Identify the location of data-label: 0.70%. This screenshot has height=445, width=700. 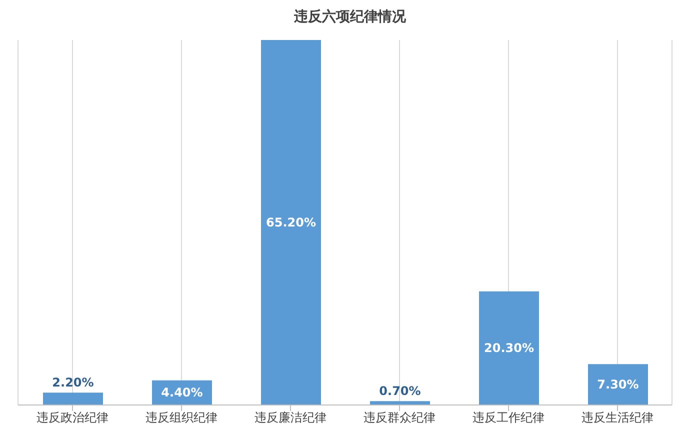
(400, 391).